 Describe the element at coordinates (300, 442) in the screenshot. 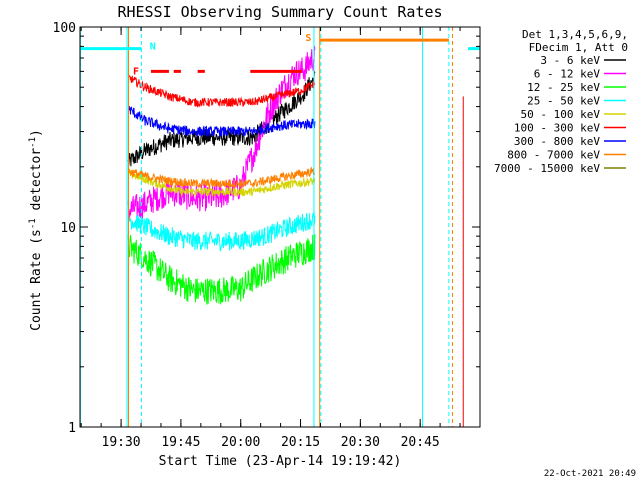

I see `x-tick-label: 20:15` at that location.